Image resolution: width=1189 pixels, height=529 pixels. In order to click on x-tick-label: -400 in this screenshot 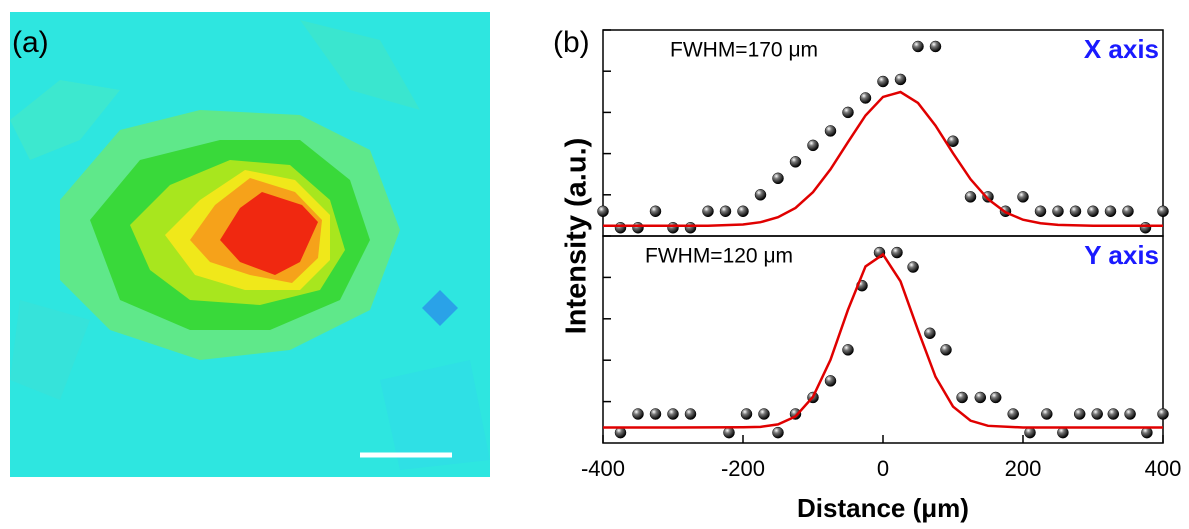, I will do `click(603, 468)`.